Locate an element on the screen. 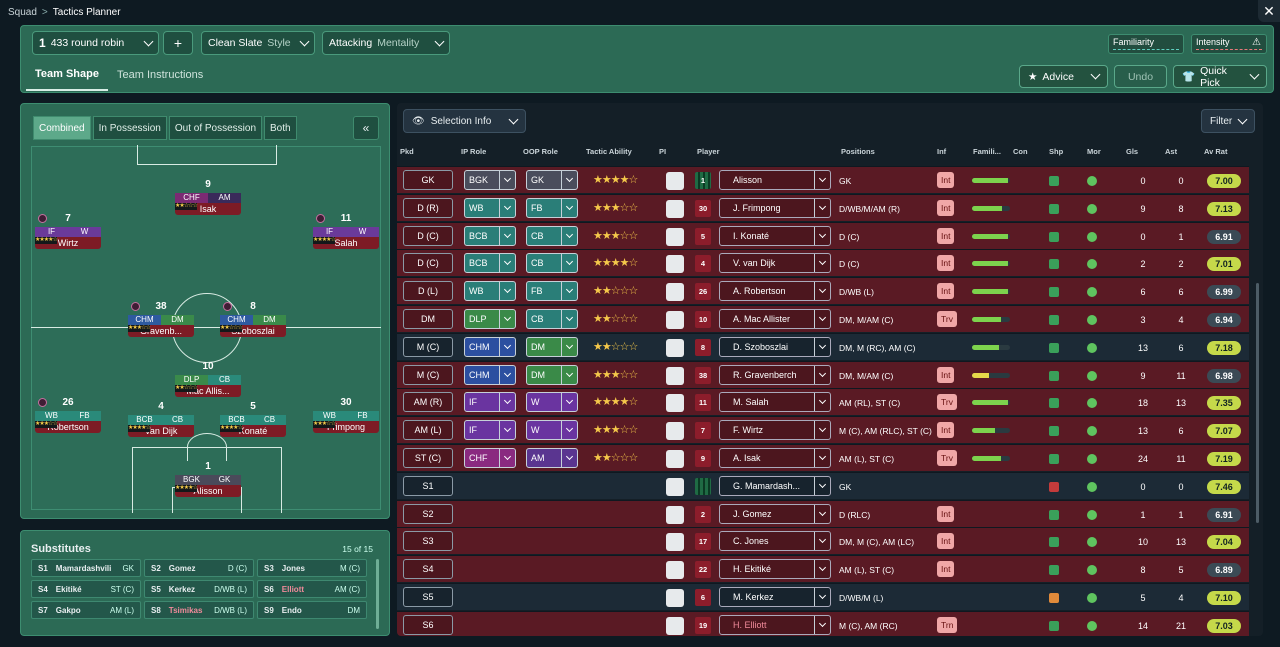 Image resolution: width=1280 pixels, height=647 pixels. oop-role-dropdown: GK is located at coordinates (552, 180).